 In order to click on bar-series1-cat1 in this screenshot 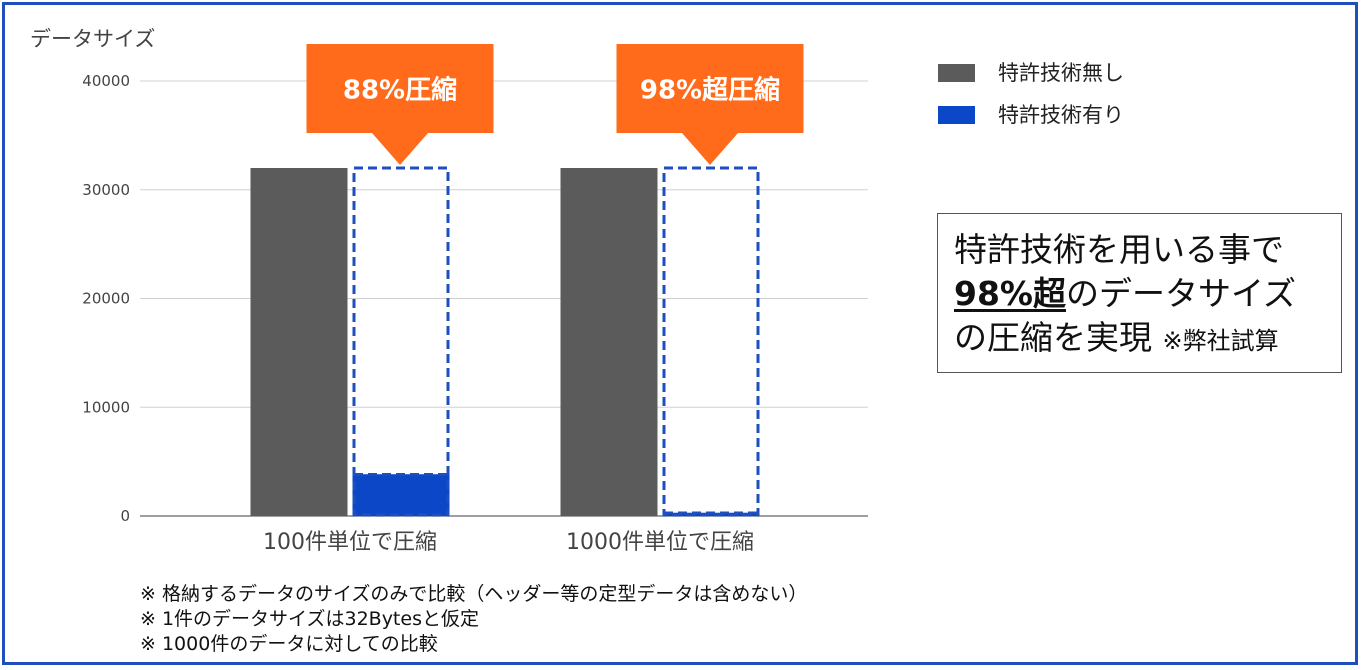, I will do `click(299, 342)`.